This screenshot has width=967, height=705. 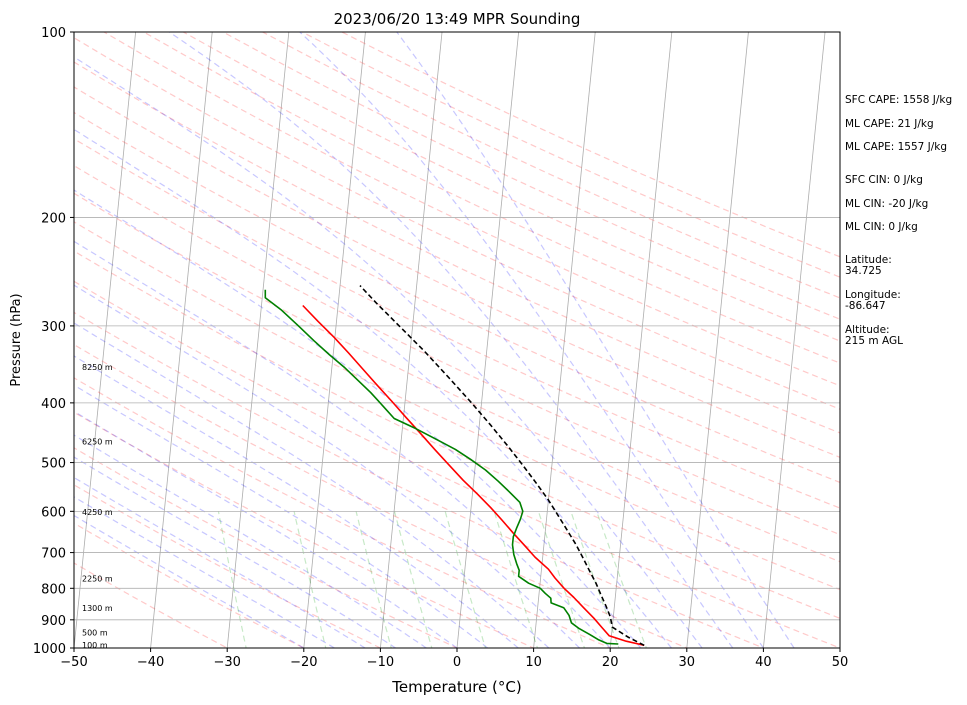 I want to click on y-tick-label: 300, so click(x=53, y=327).